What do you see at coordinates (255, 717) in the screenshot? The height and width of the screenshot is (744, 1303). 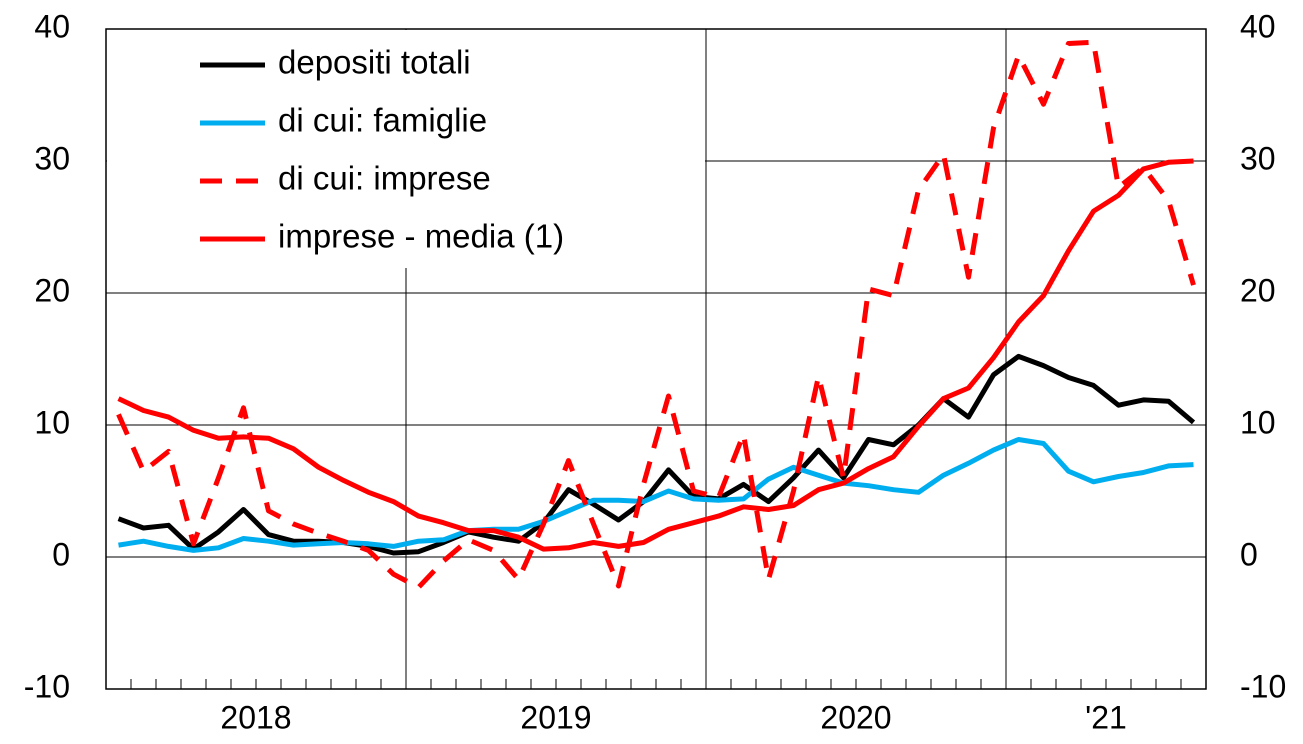 I see `x-tick-label: 2018` at bounding box center [255, 717].